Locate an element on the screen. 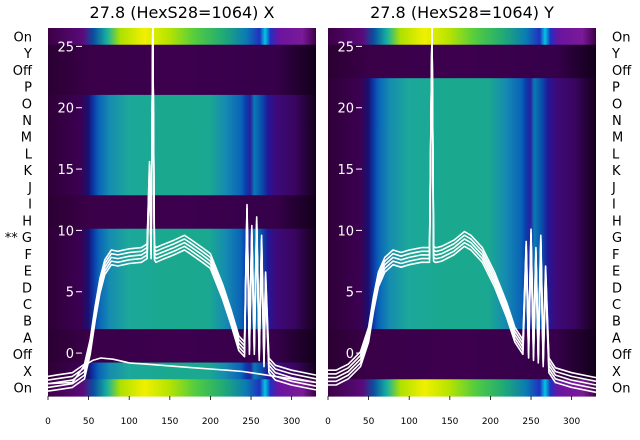 The image size is (640, 440). row-label: G is located at coordinates (617, 238).